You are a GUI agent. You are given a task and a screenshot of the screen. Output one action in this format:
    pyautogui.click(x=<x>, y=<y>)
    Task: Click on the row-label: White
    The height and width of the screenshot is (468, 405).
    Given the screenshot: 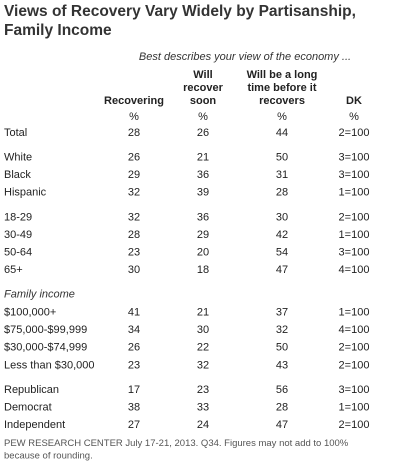 What is the action you would take?
    pyautogui.click(x=18, y=158)
    